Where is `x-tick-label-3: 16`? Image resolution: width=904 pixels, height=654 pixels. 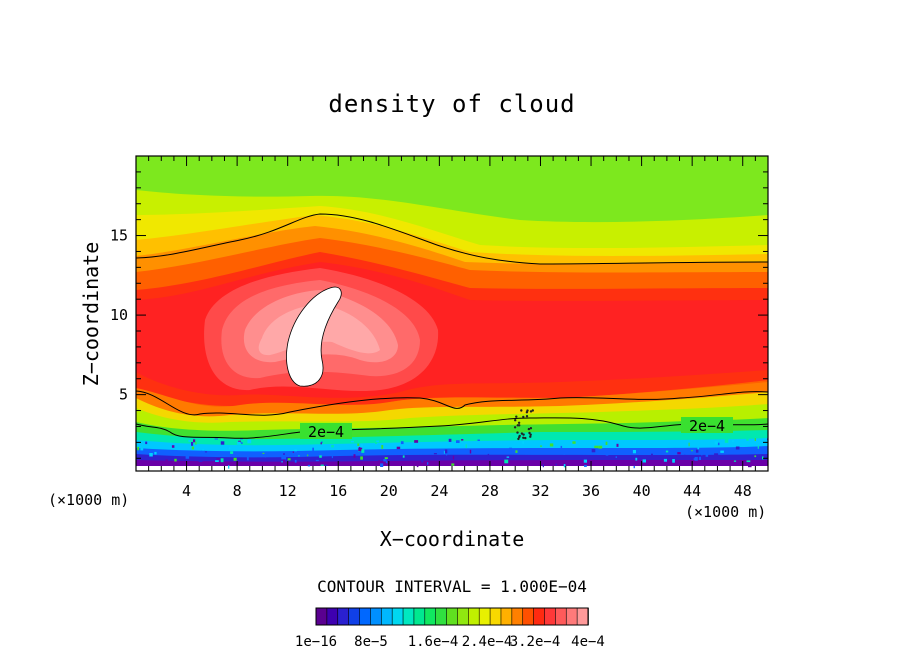
x-tick-label-3: 16 is located at coordinates (338, 491).